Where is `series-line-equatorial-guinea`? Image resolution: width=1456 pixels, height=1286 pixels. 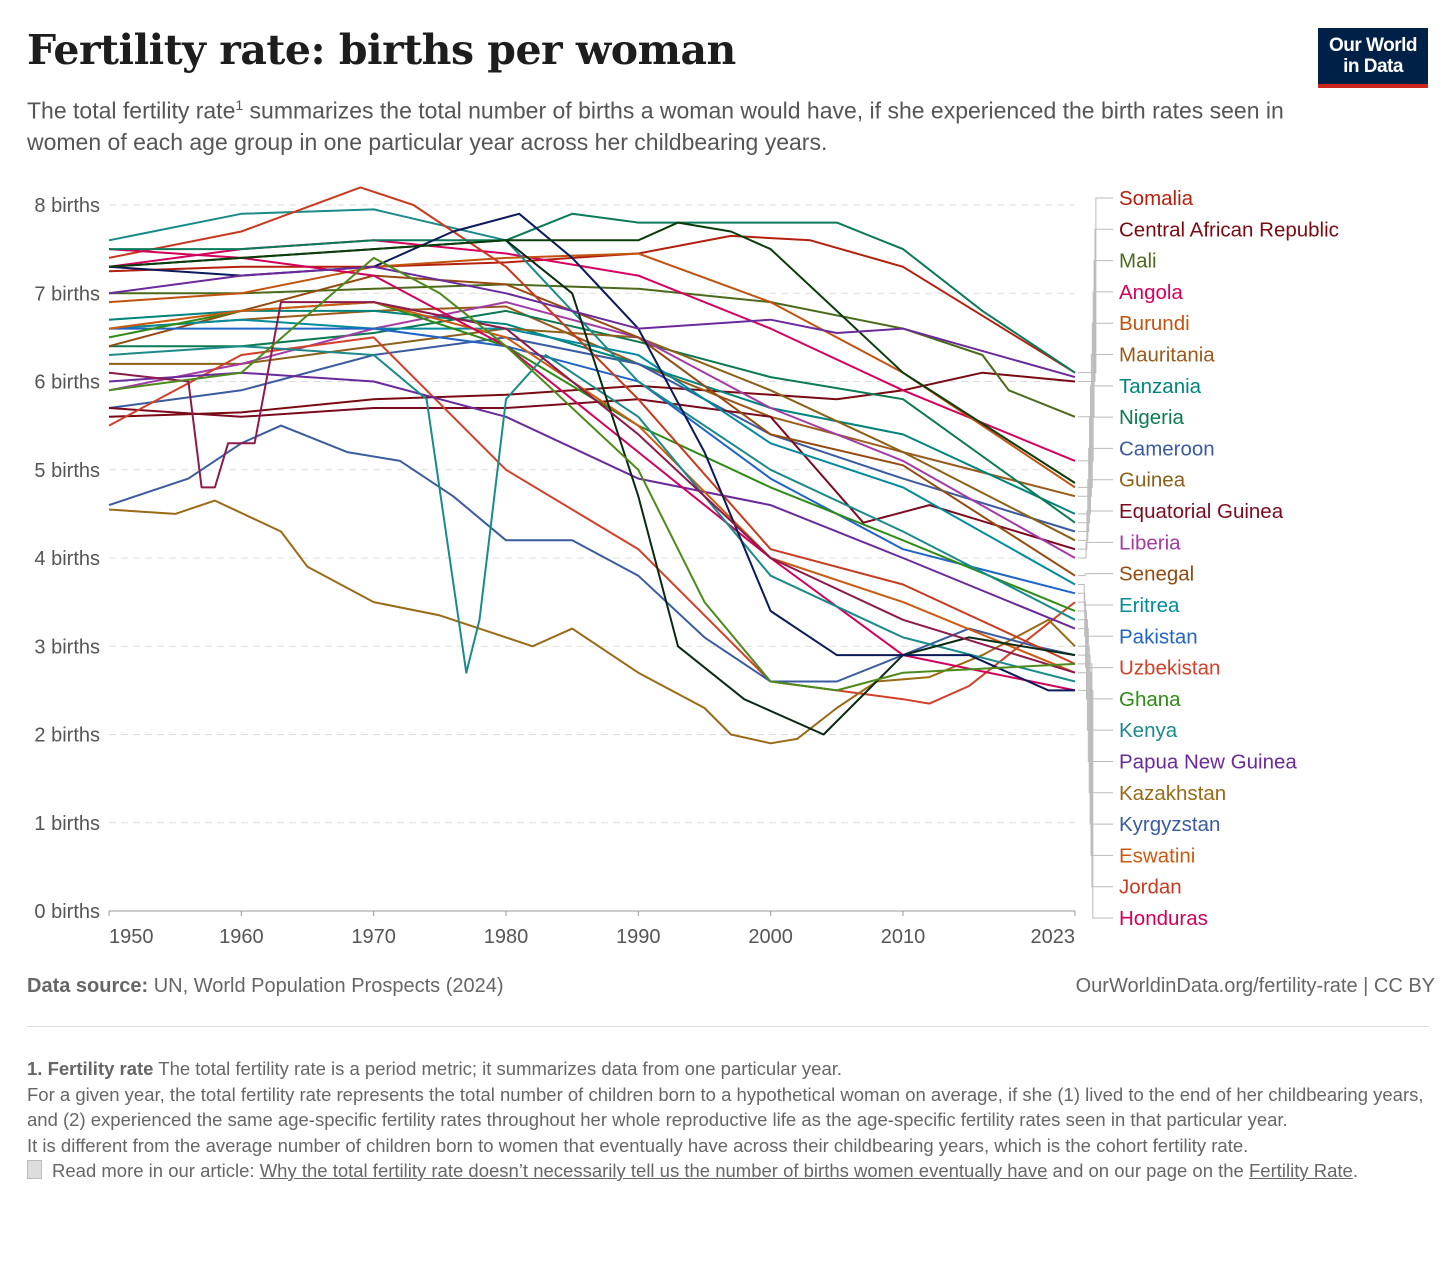
series-line-equatorial-guinea is located at coordinates (592, 474).